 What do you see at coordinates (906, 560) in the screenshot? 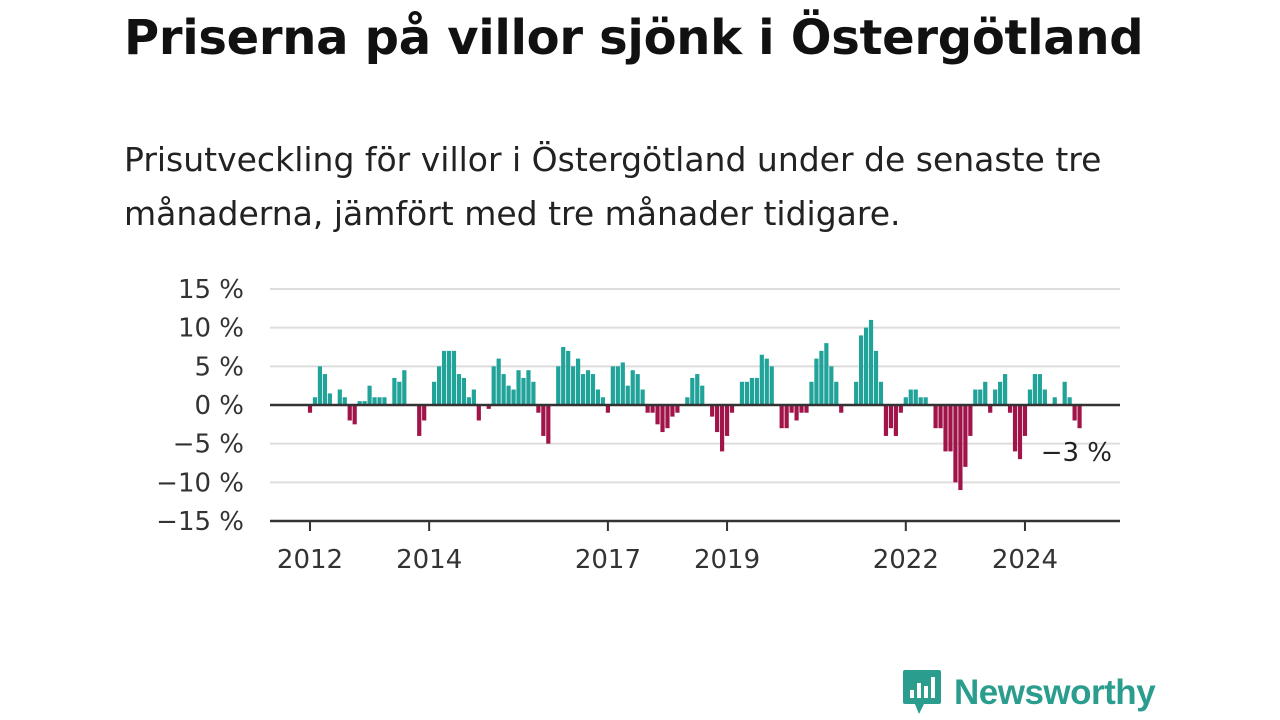
I see `x-tick-label: 2022` at bounding box center [906, 560].